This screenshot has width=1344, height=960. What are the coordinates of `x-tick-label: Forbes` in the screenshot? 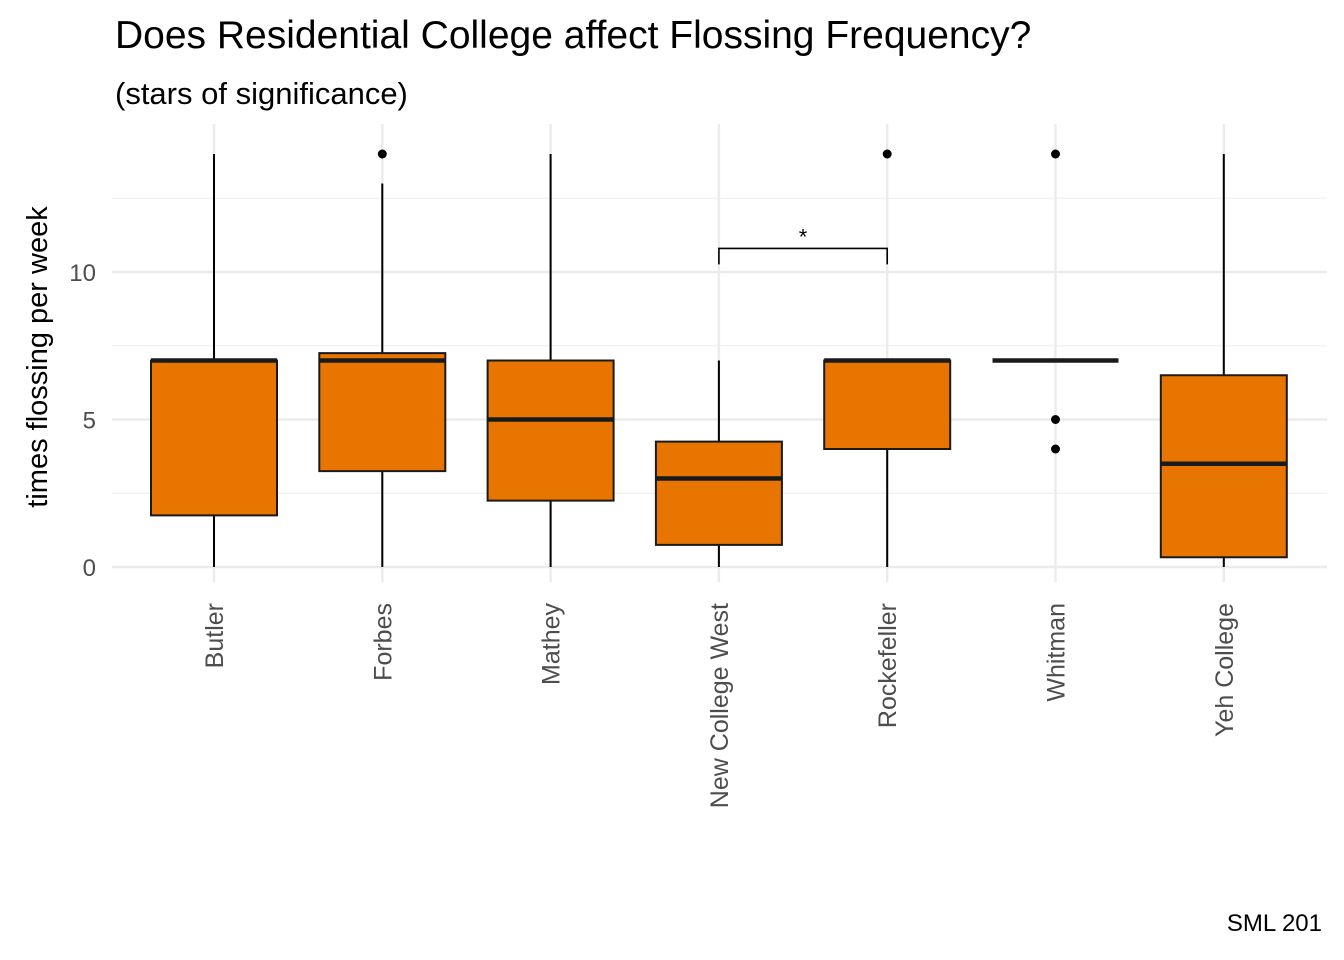 It's located at (383, 642).